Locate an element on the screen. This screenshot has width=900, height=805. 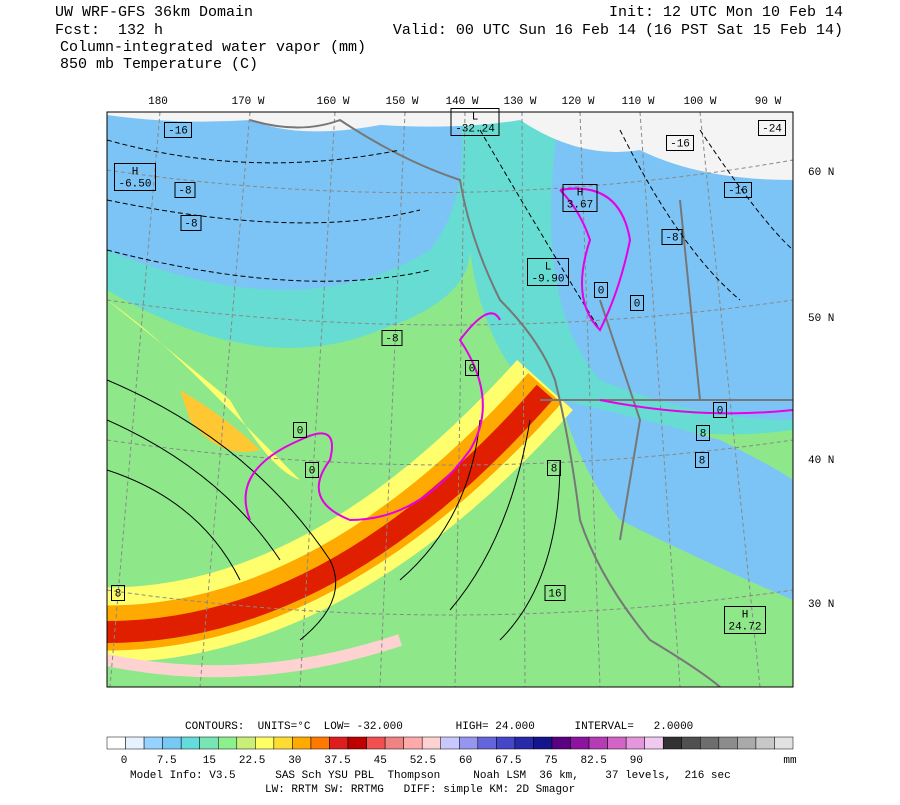
lon-label: 160 W is located at coordinates (332, 102).